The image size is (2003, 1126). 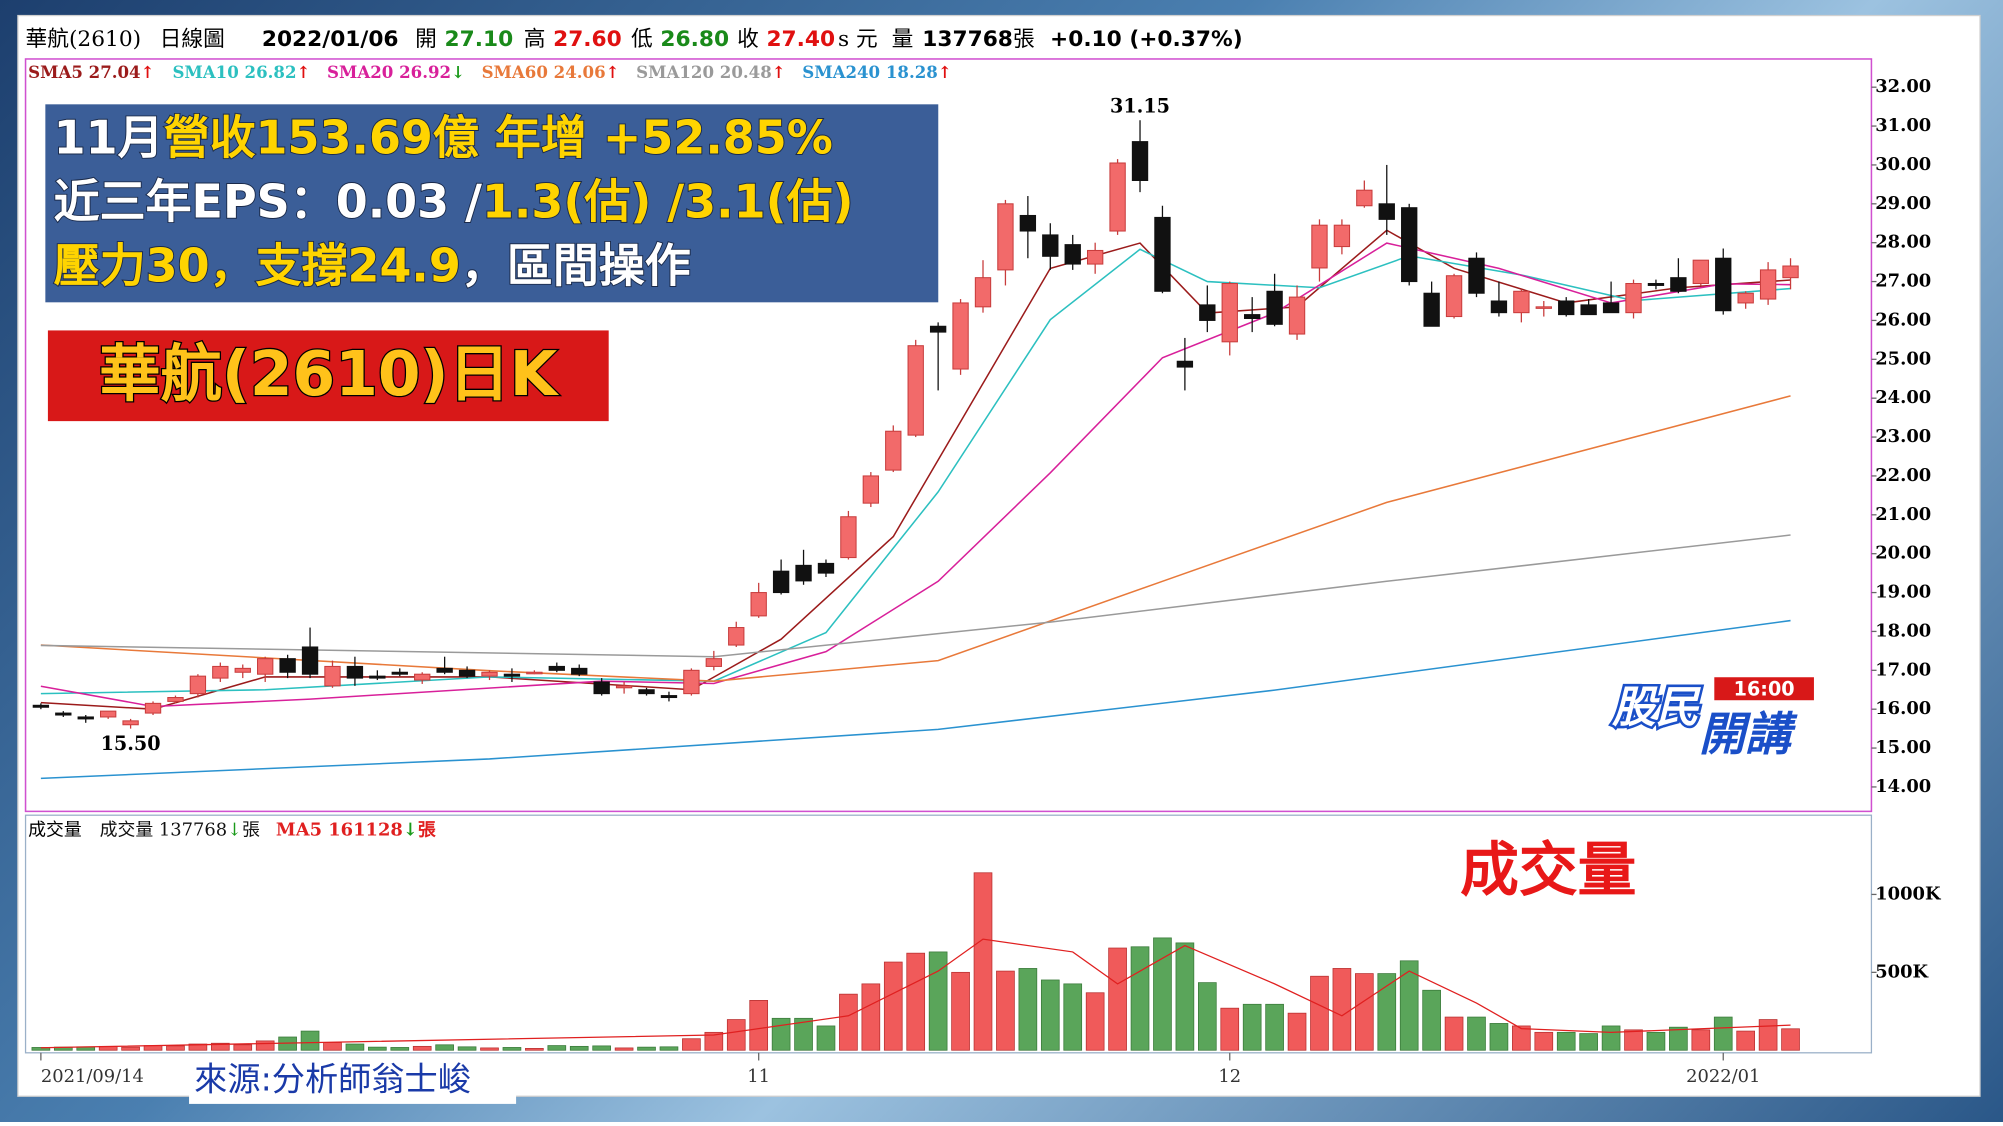 What do you see at coordinates (758, 1076) in the screenshot?
I see `x-tick-label: 11` at bounding box center [758, 1076].